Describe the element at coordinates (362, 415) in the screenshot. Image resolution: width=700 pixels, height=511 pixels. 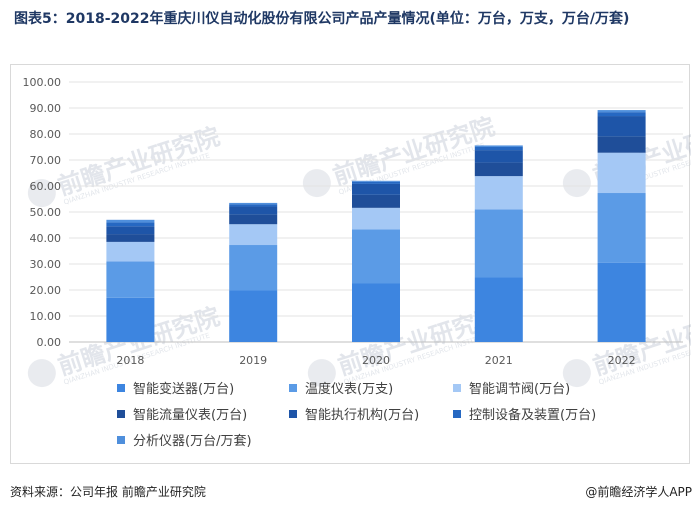
I see `legend-label: 智能执行机构(万台)` at that location.